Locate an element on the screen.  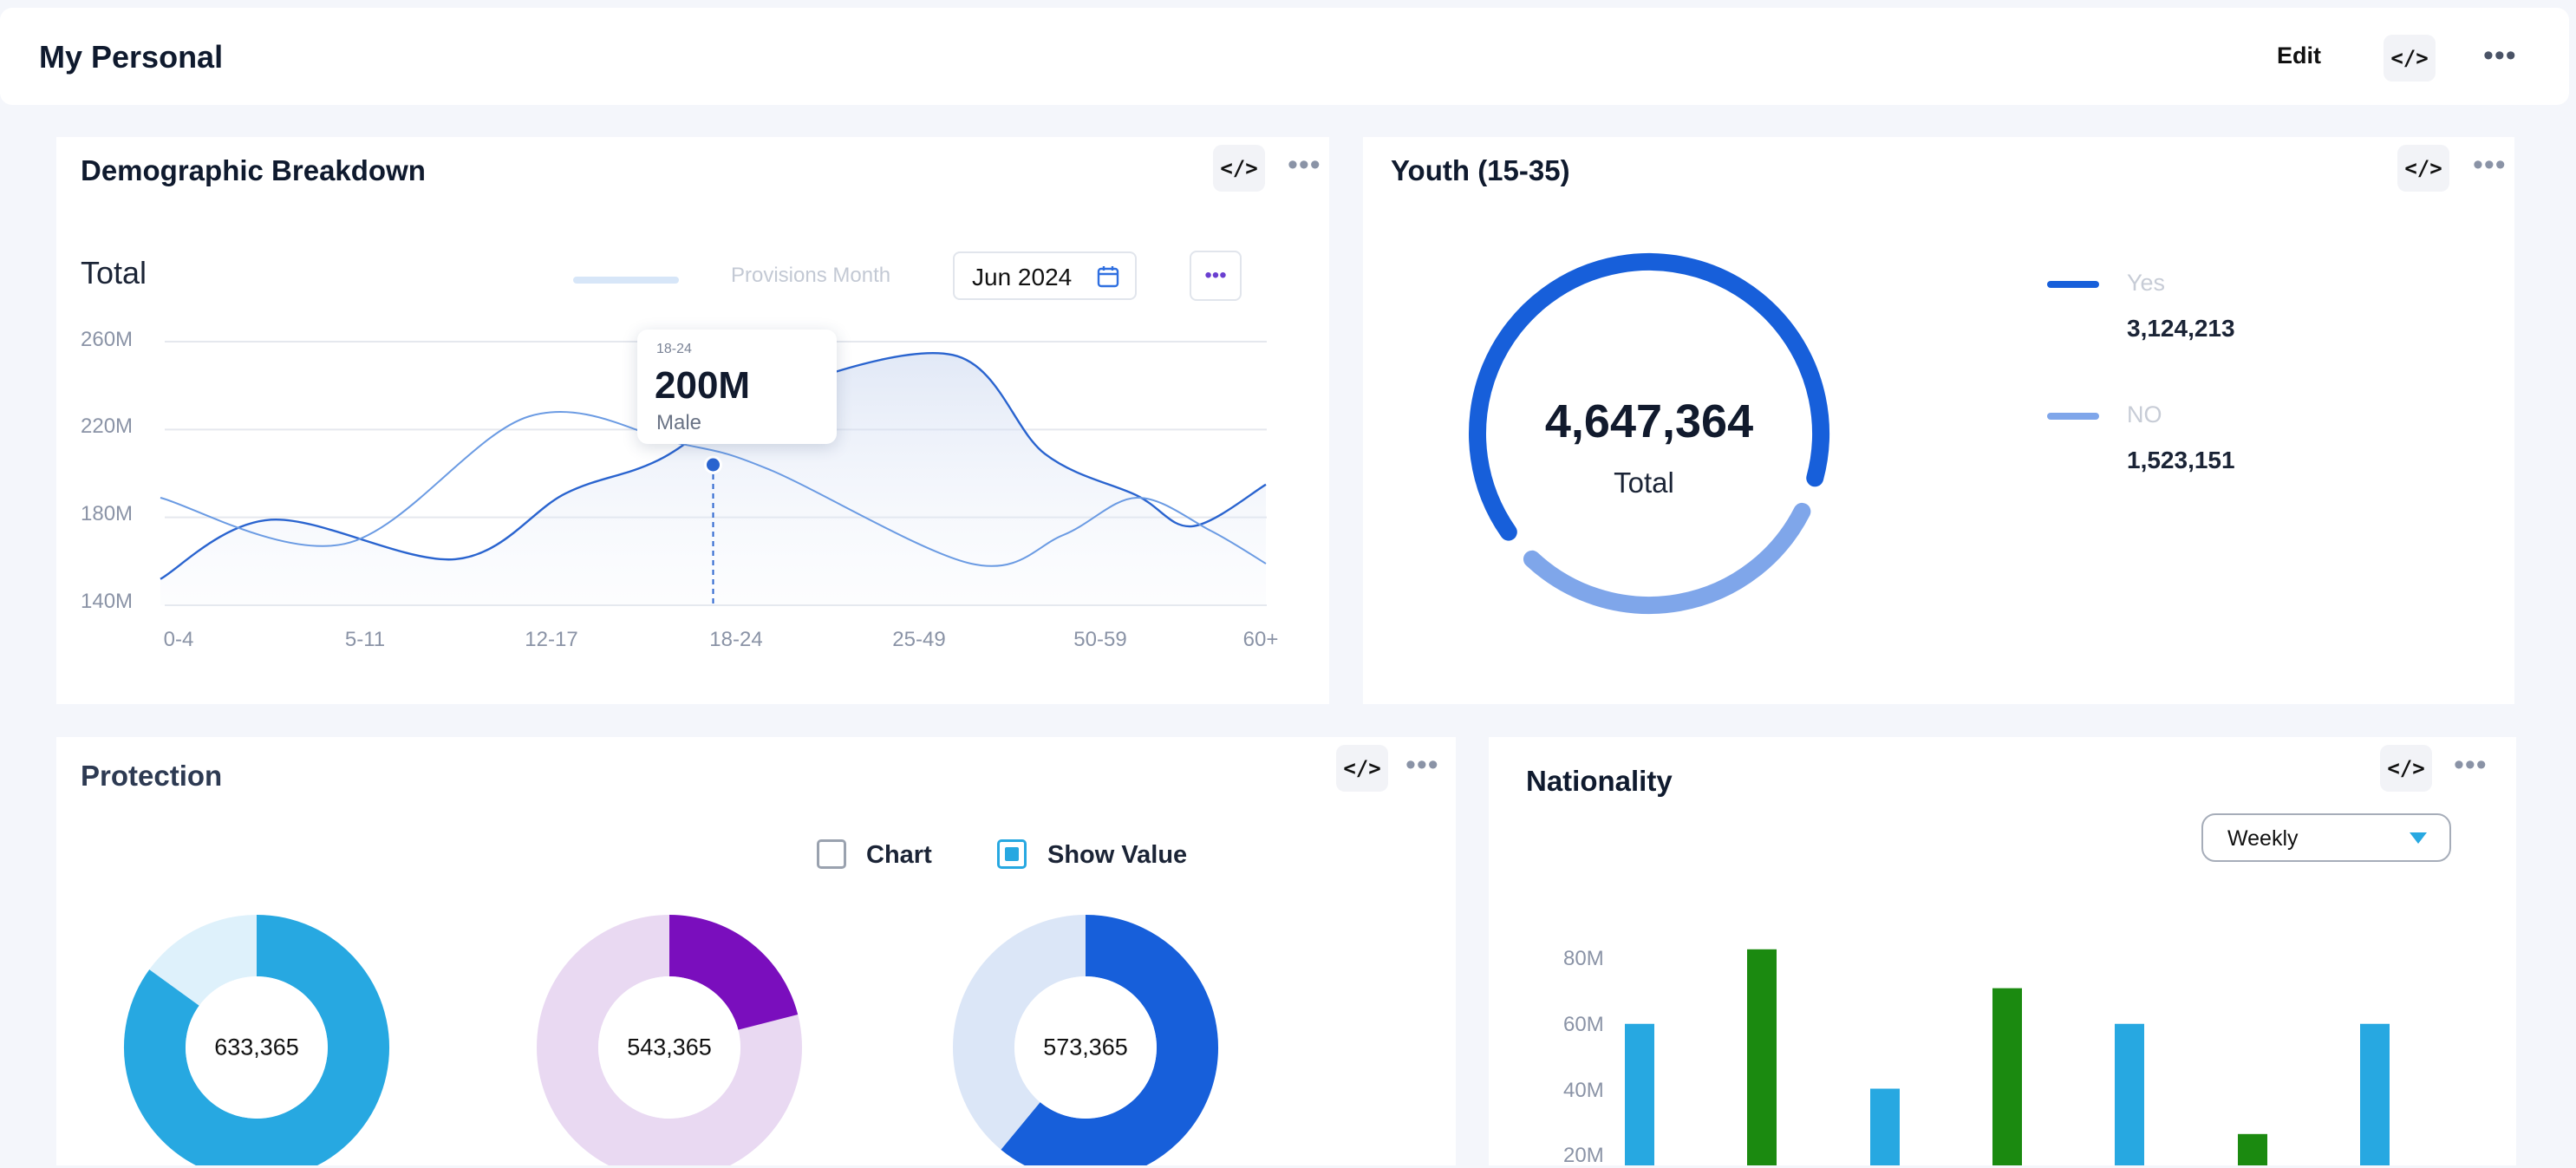
series-line-female is located at coordinates (713, 489).